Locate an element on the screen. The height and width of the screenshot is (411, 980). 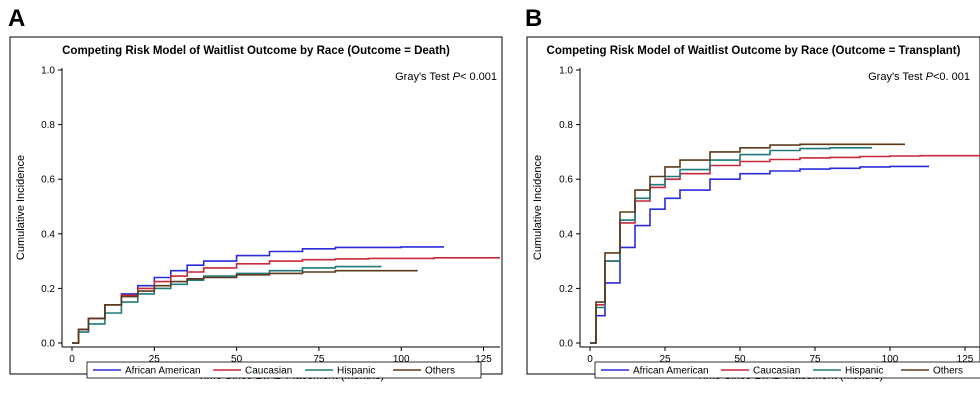
panel-b-xtick-label: 25 is located at coordinates (665, 359).